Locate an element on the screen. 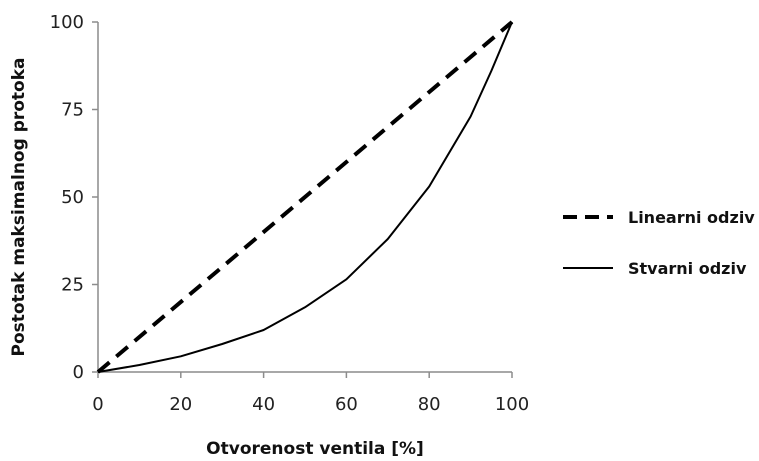 The image size is (759, 461). y-tick-label: 25 is located at coordinates (72, 285).